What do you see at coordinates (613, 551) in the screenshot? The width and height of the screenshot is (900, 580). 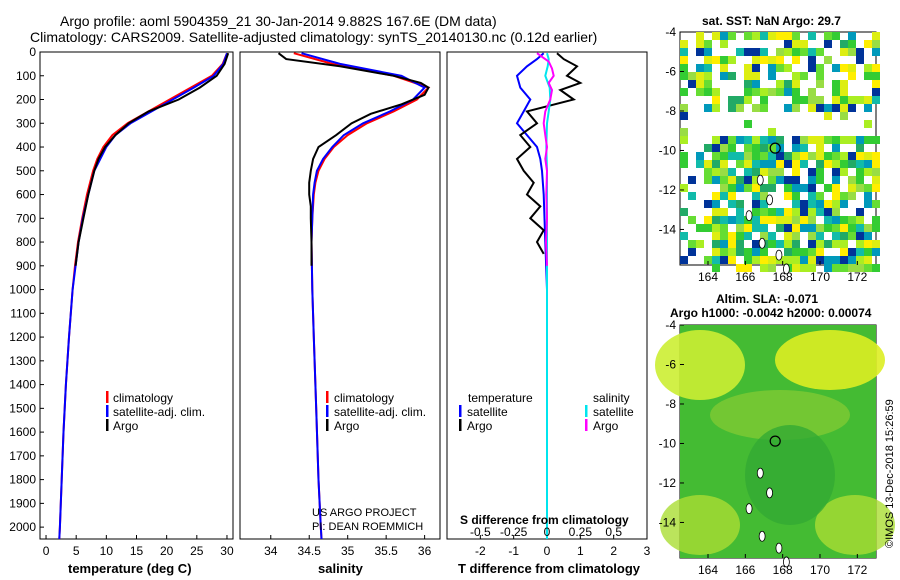 I see `x-tick-label: 2` at bounding box center [613, 551].